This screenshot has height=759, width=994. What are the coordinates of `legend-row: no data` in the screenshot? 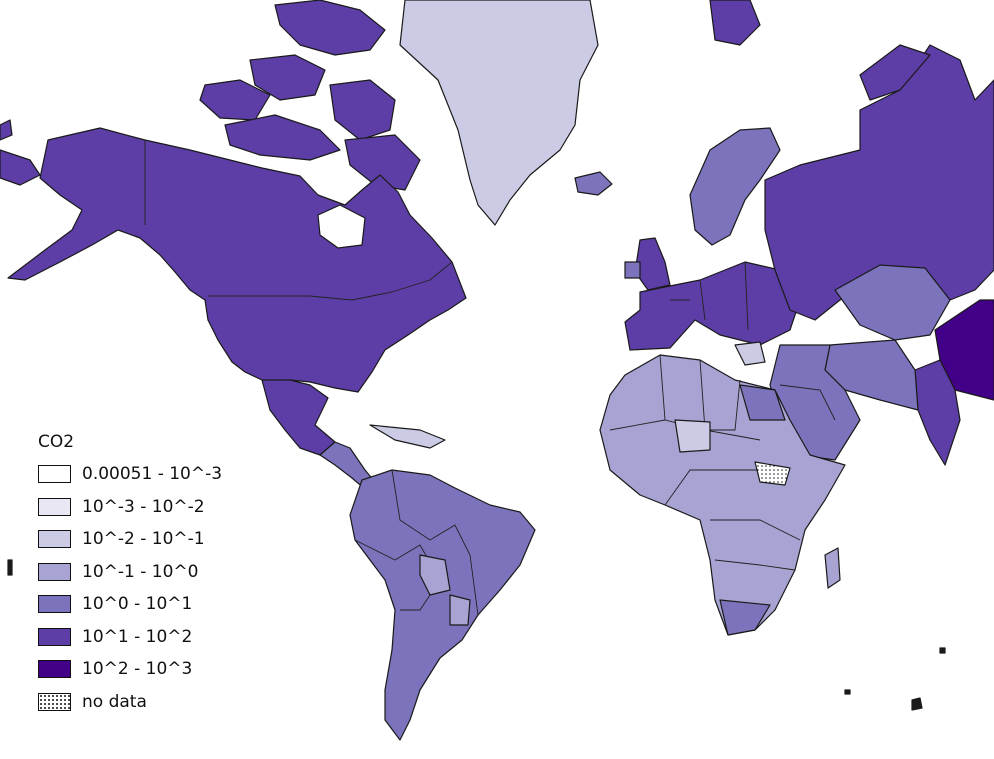 It's located at (130, 702).